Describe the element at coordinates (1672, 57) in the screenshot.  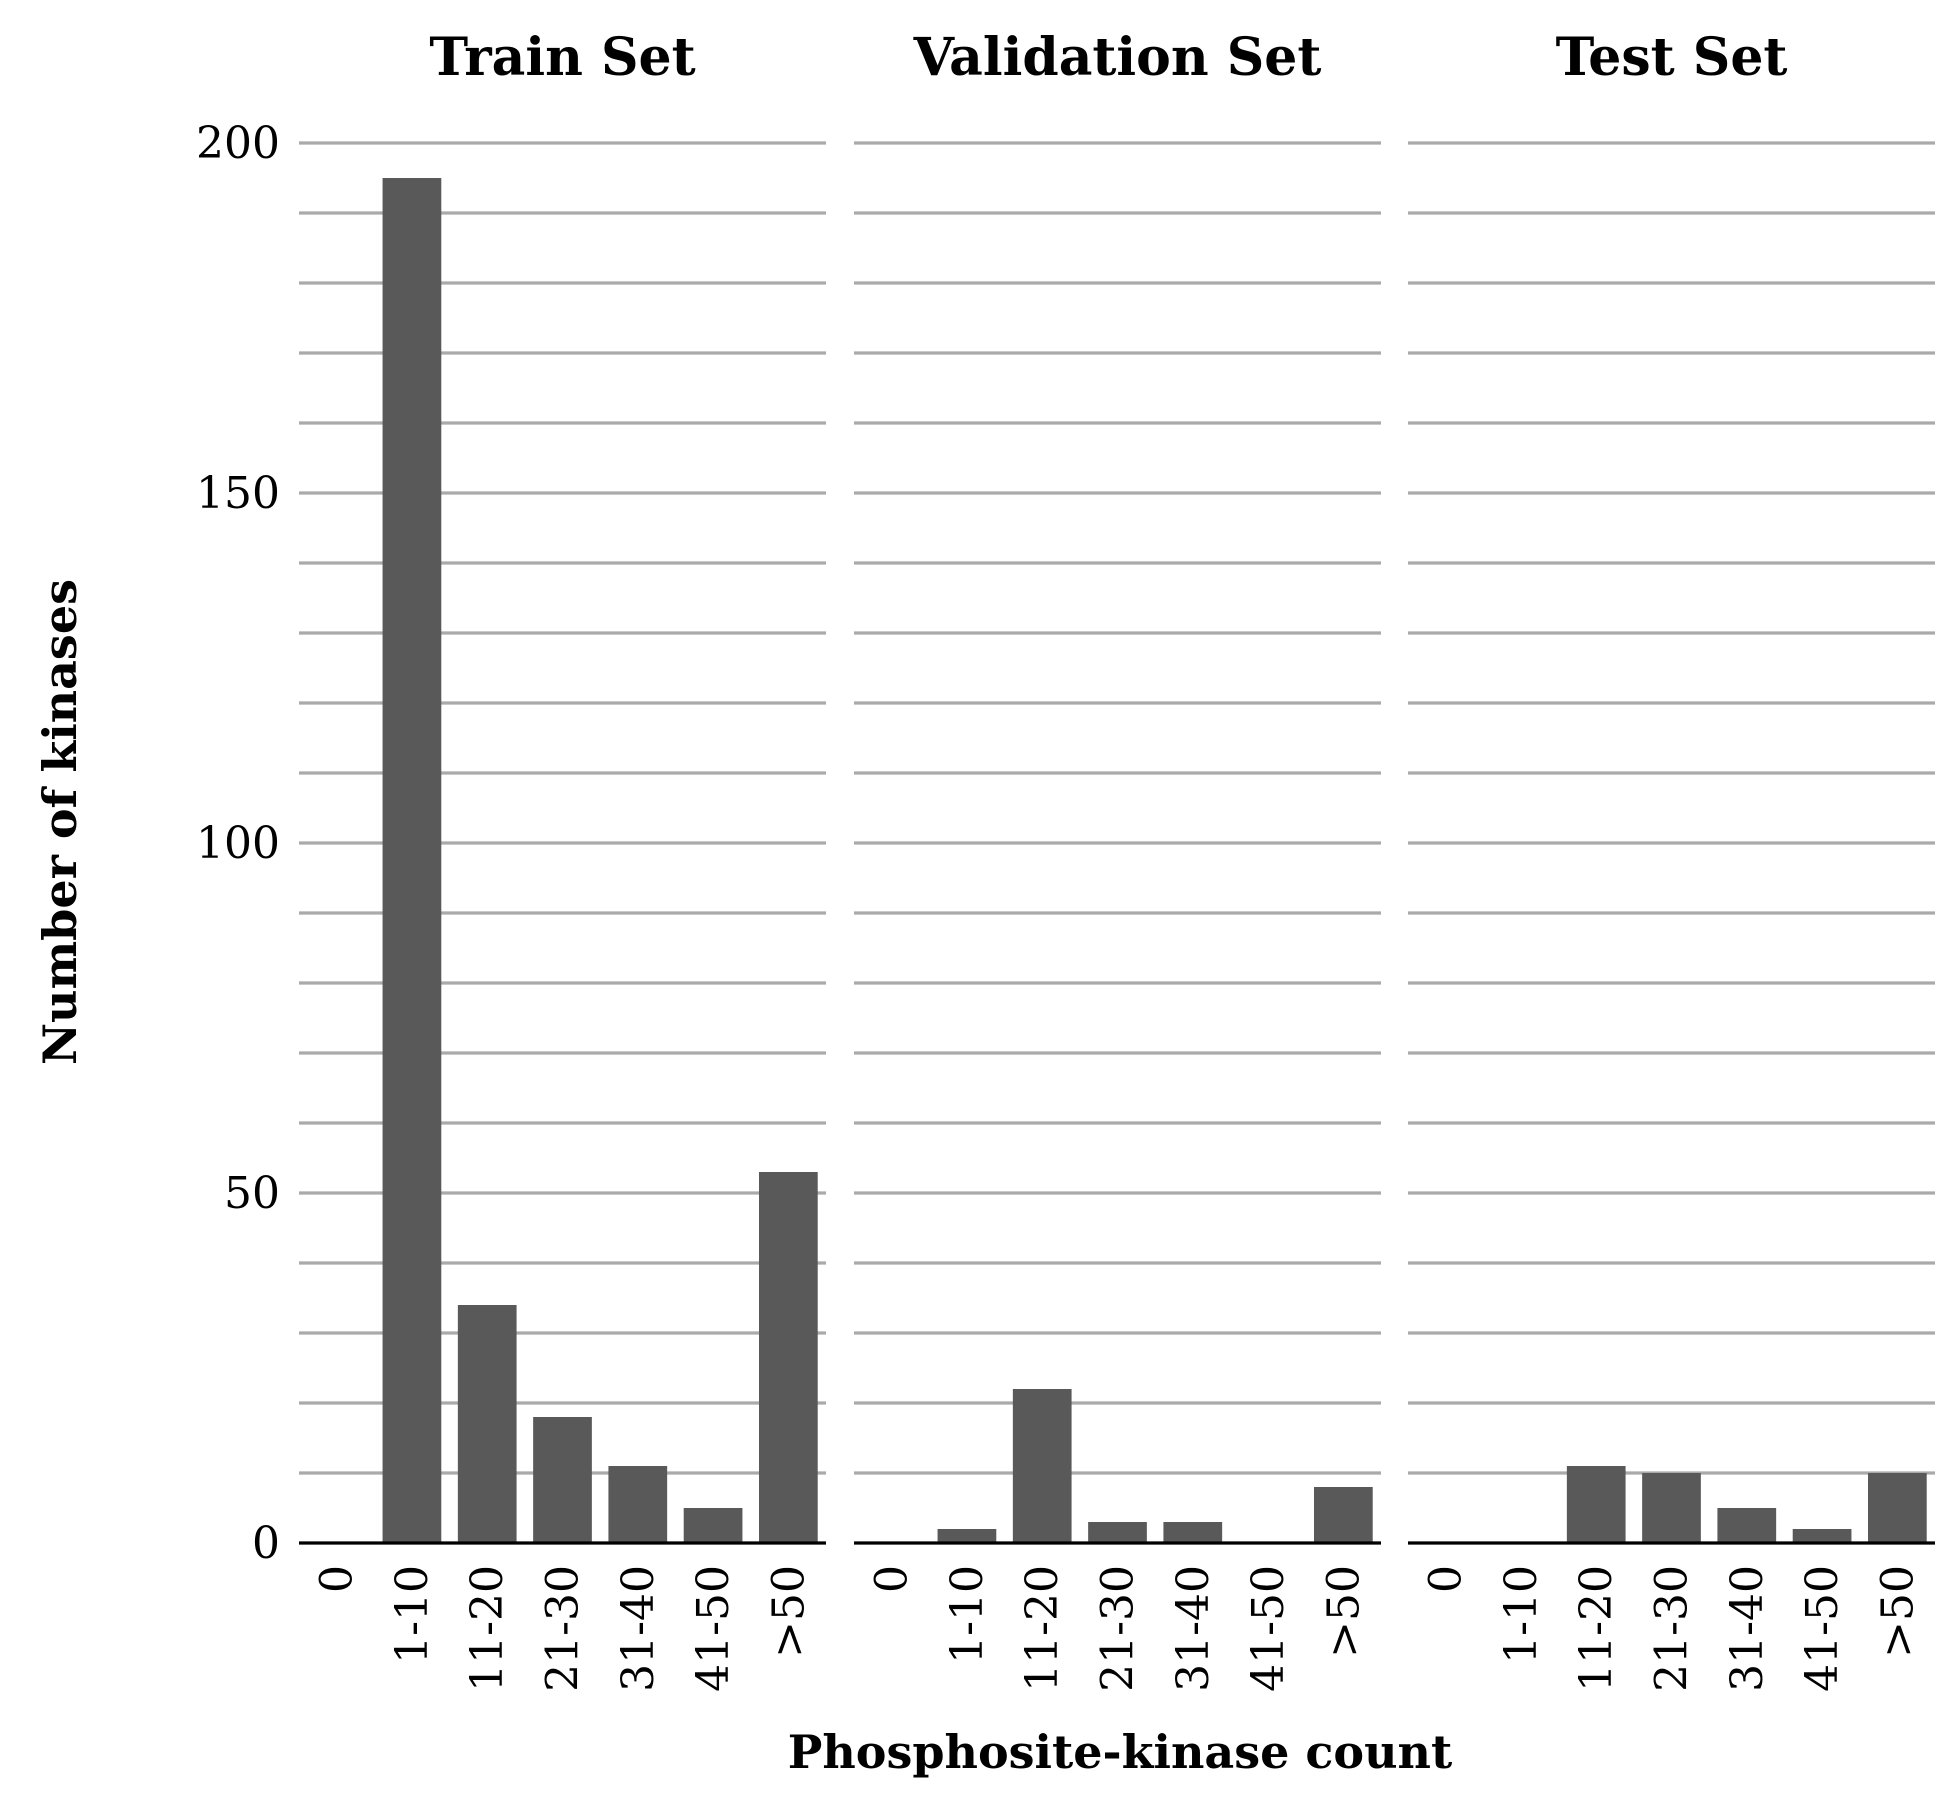
I see `panel-title: Test Set` at that location.